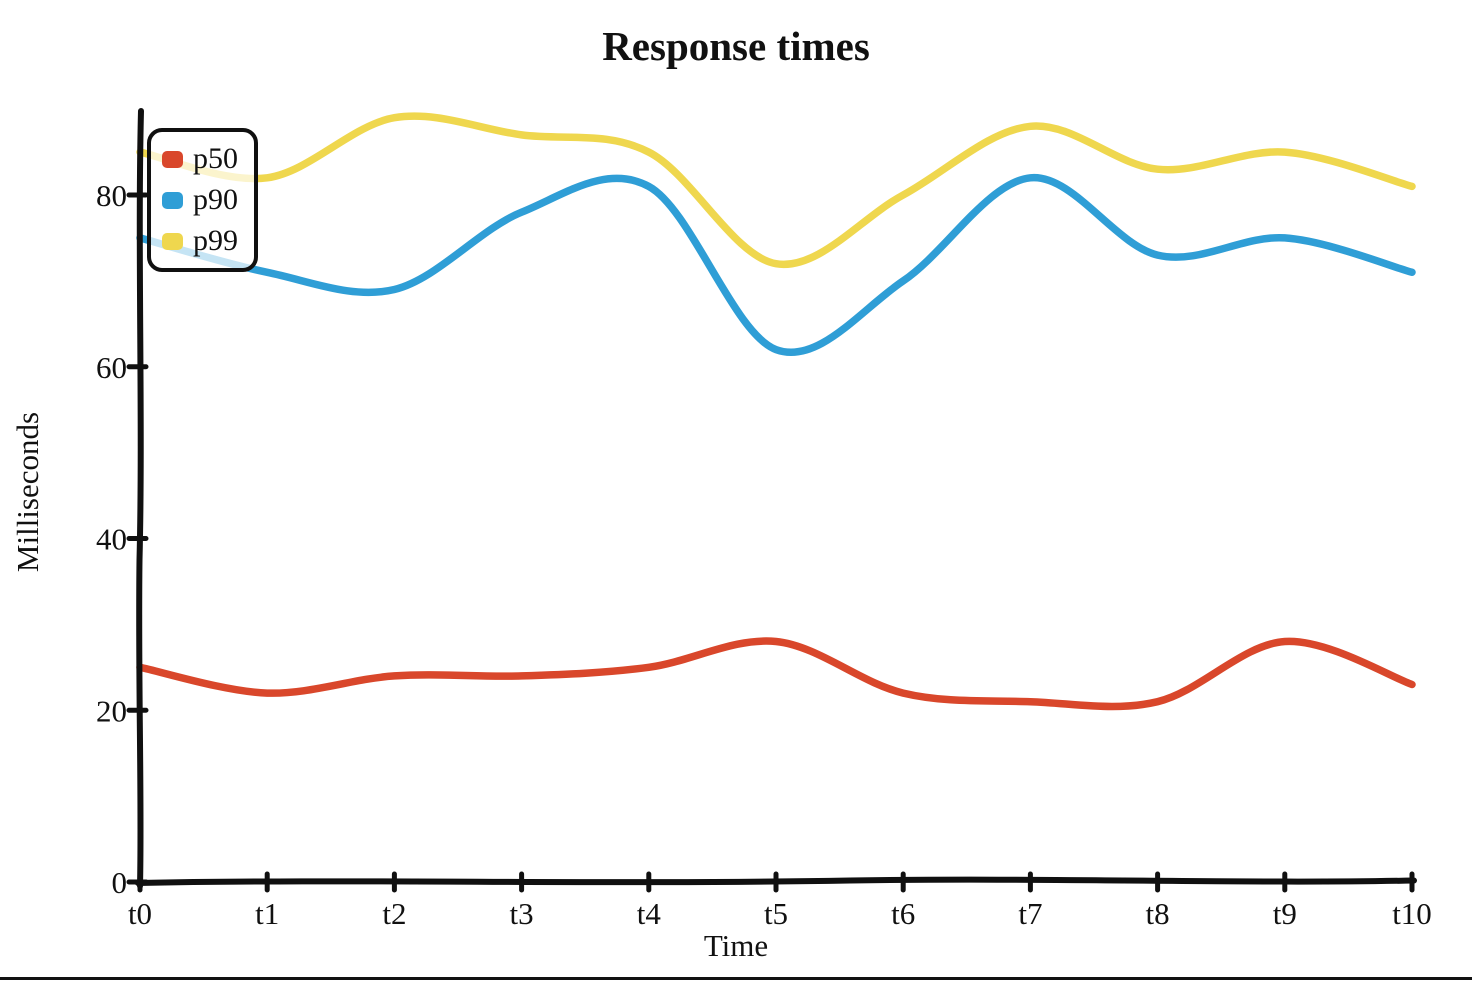  I want to click on x-tick-label: t10, so click(1412, 913).